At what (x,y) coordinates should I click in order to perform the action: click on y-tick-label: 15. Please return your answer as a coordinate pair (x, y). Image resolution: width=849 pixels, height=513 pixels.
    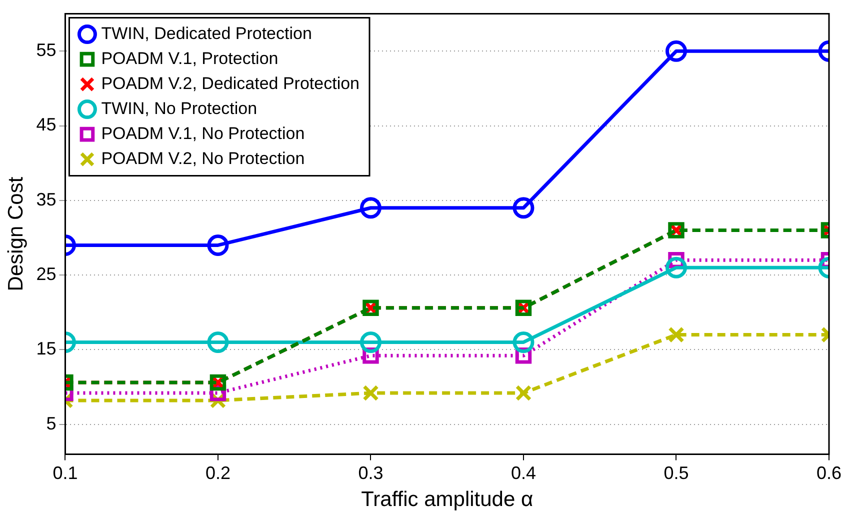
    Looking at the image, I should click on (46, 348).